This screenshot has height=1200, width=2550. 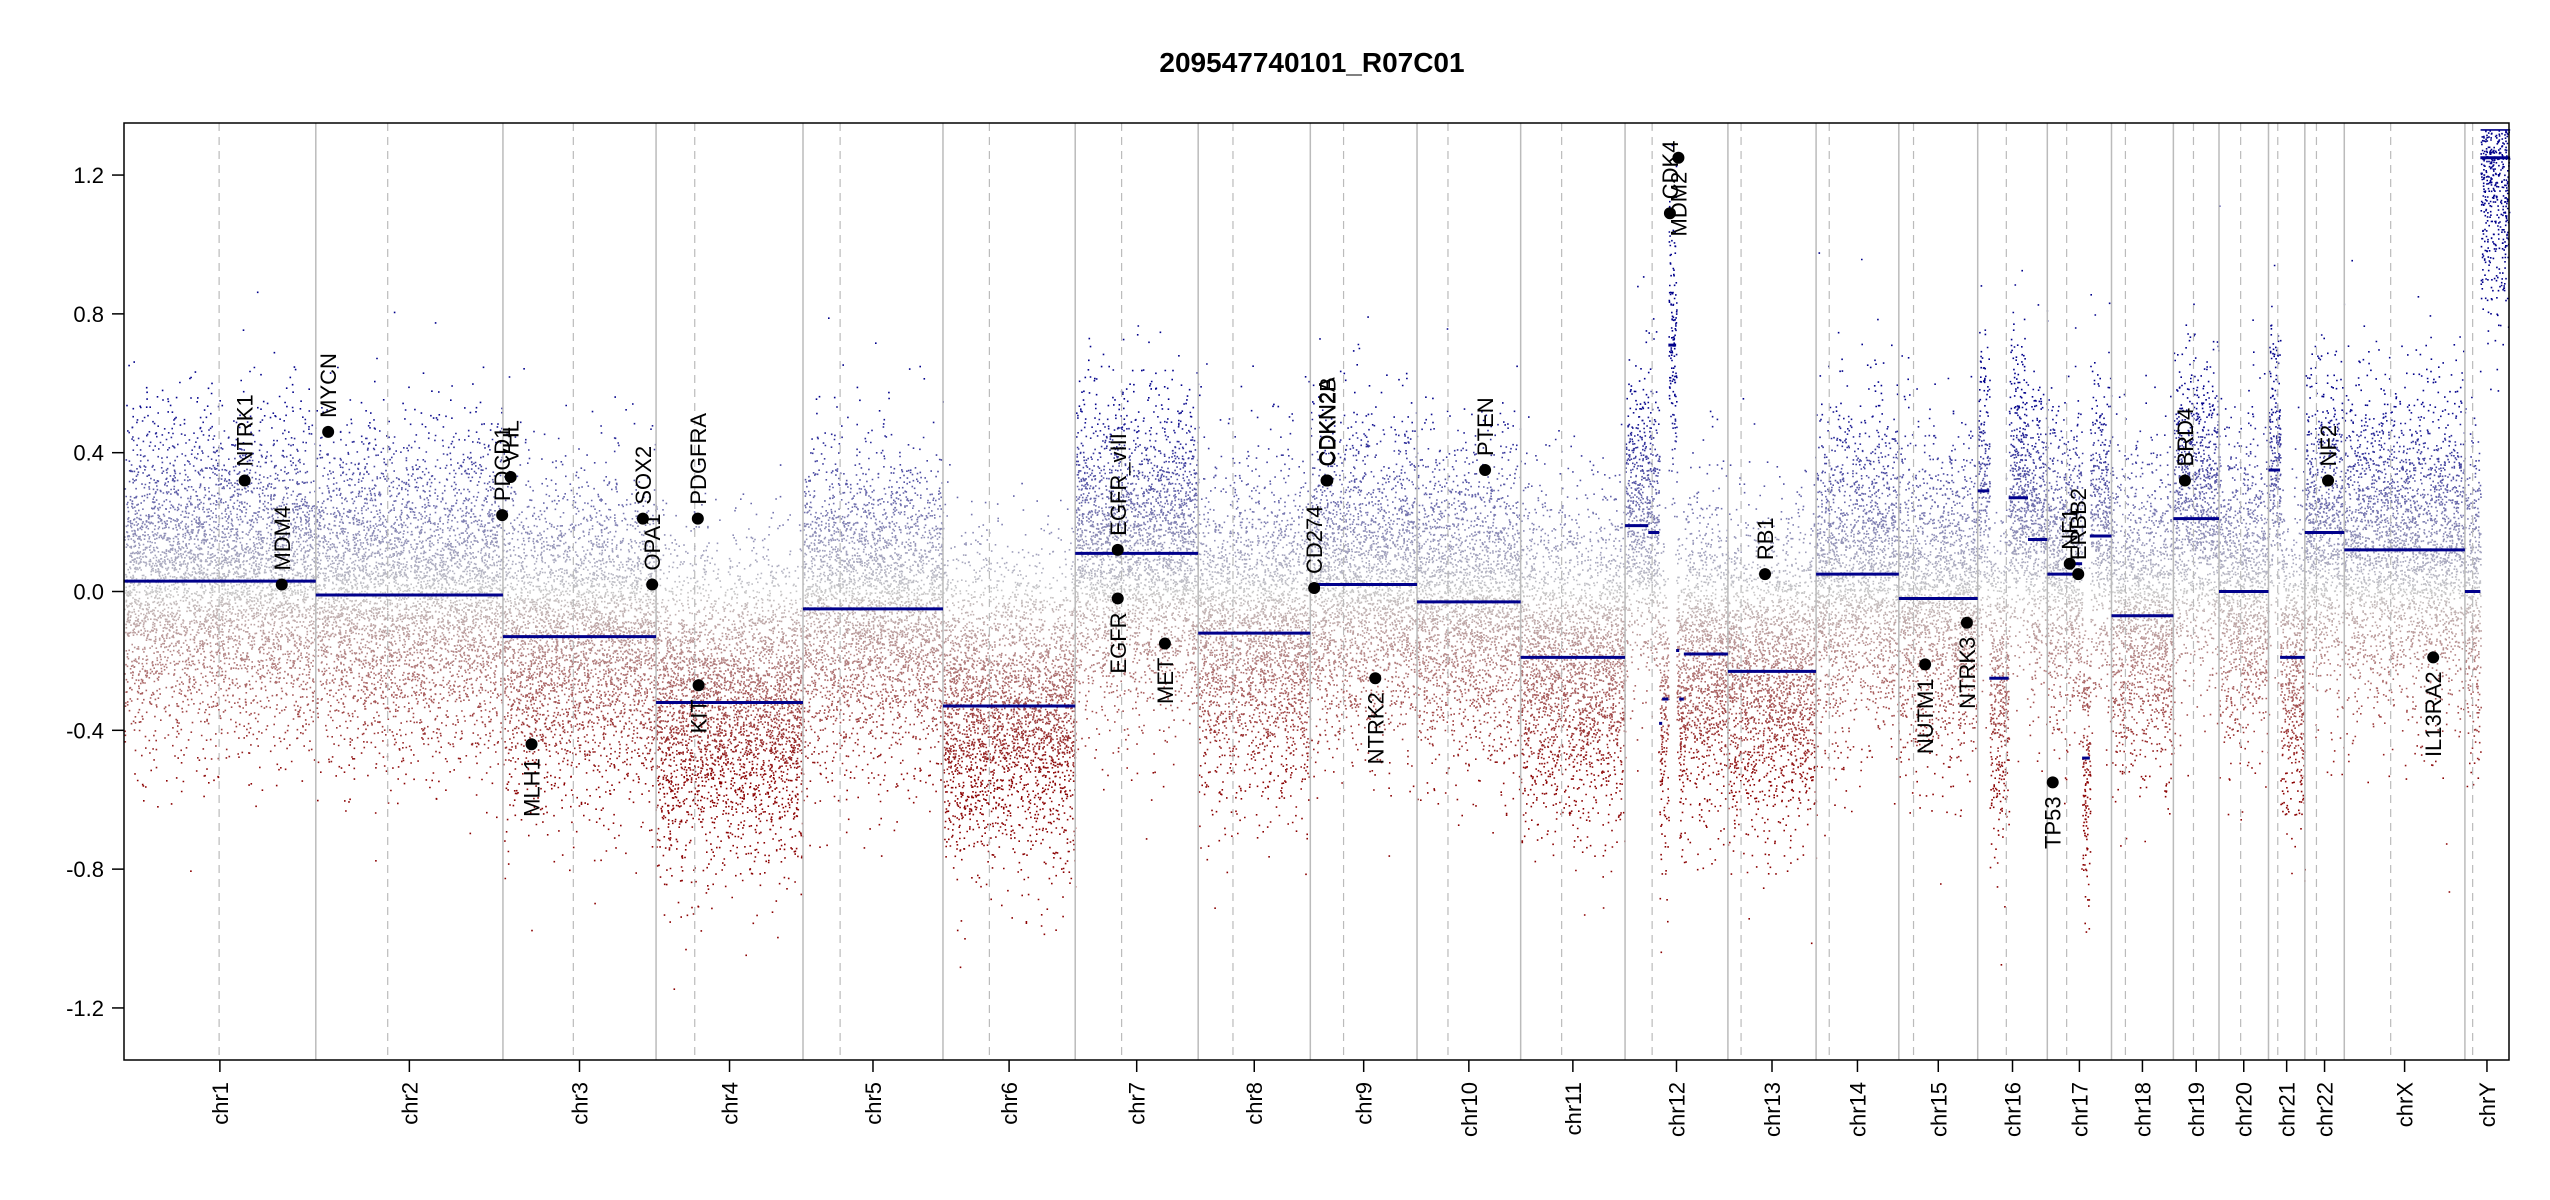 What do you see at coordinates (88, 592) in the screenshot?
I see `y-tick-label: 0.0` at bounding box center [88, 592].